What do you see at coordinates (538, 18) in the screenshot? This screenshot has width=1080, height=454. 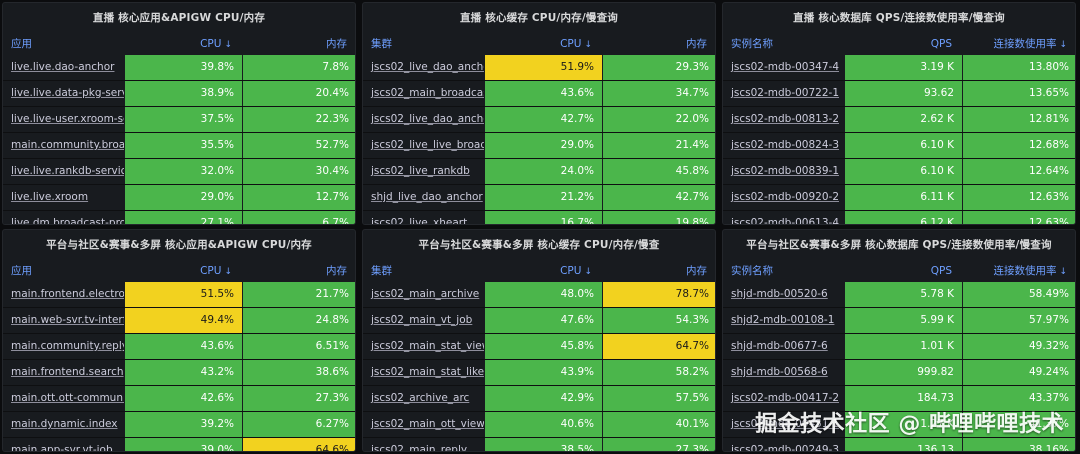 I see `panel-title: 直播 核心缓存 CPU/内存/慢查询` at bounding box center [538, 18].